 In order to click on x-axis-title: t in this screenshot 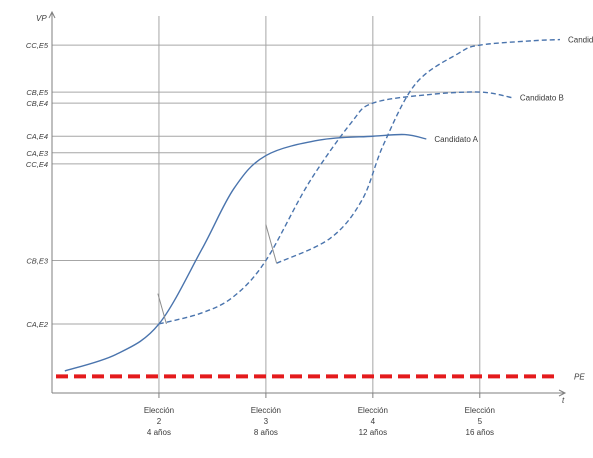, I will do `click(563, 400)`.